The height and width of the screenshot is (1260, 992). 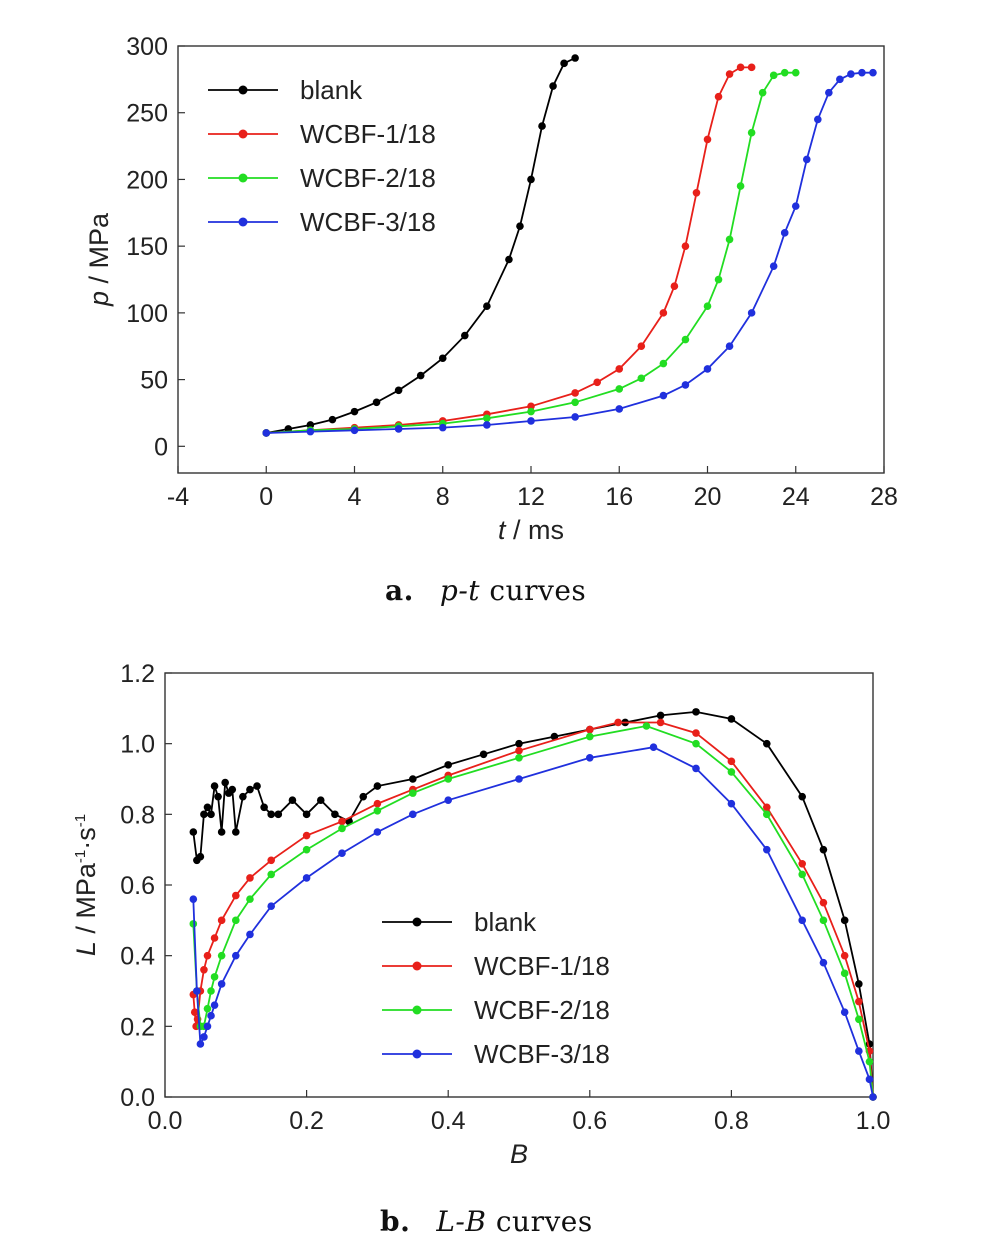 I want to click on legend-item: WCBF-2/18, so click(x=322, y=178).